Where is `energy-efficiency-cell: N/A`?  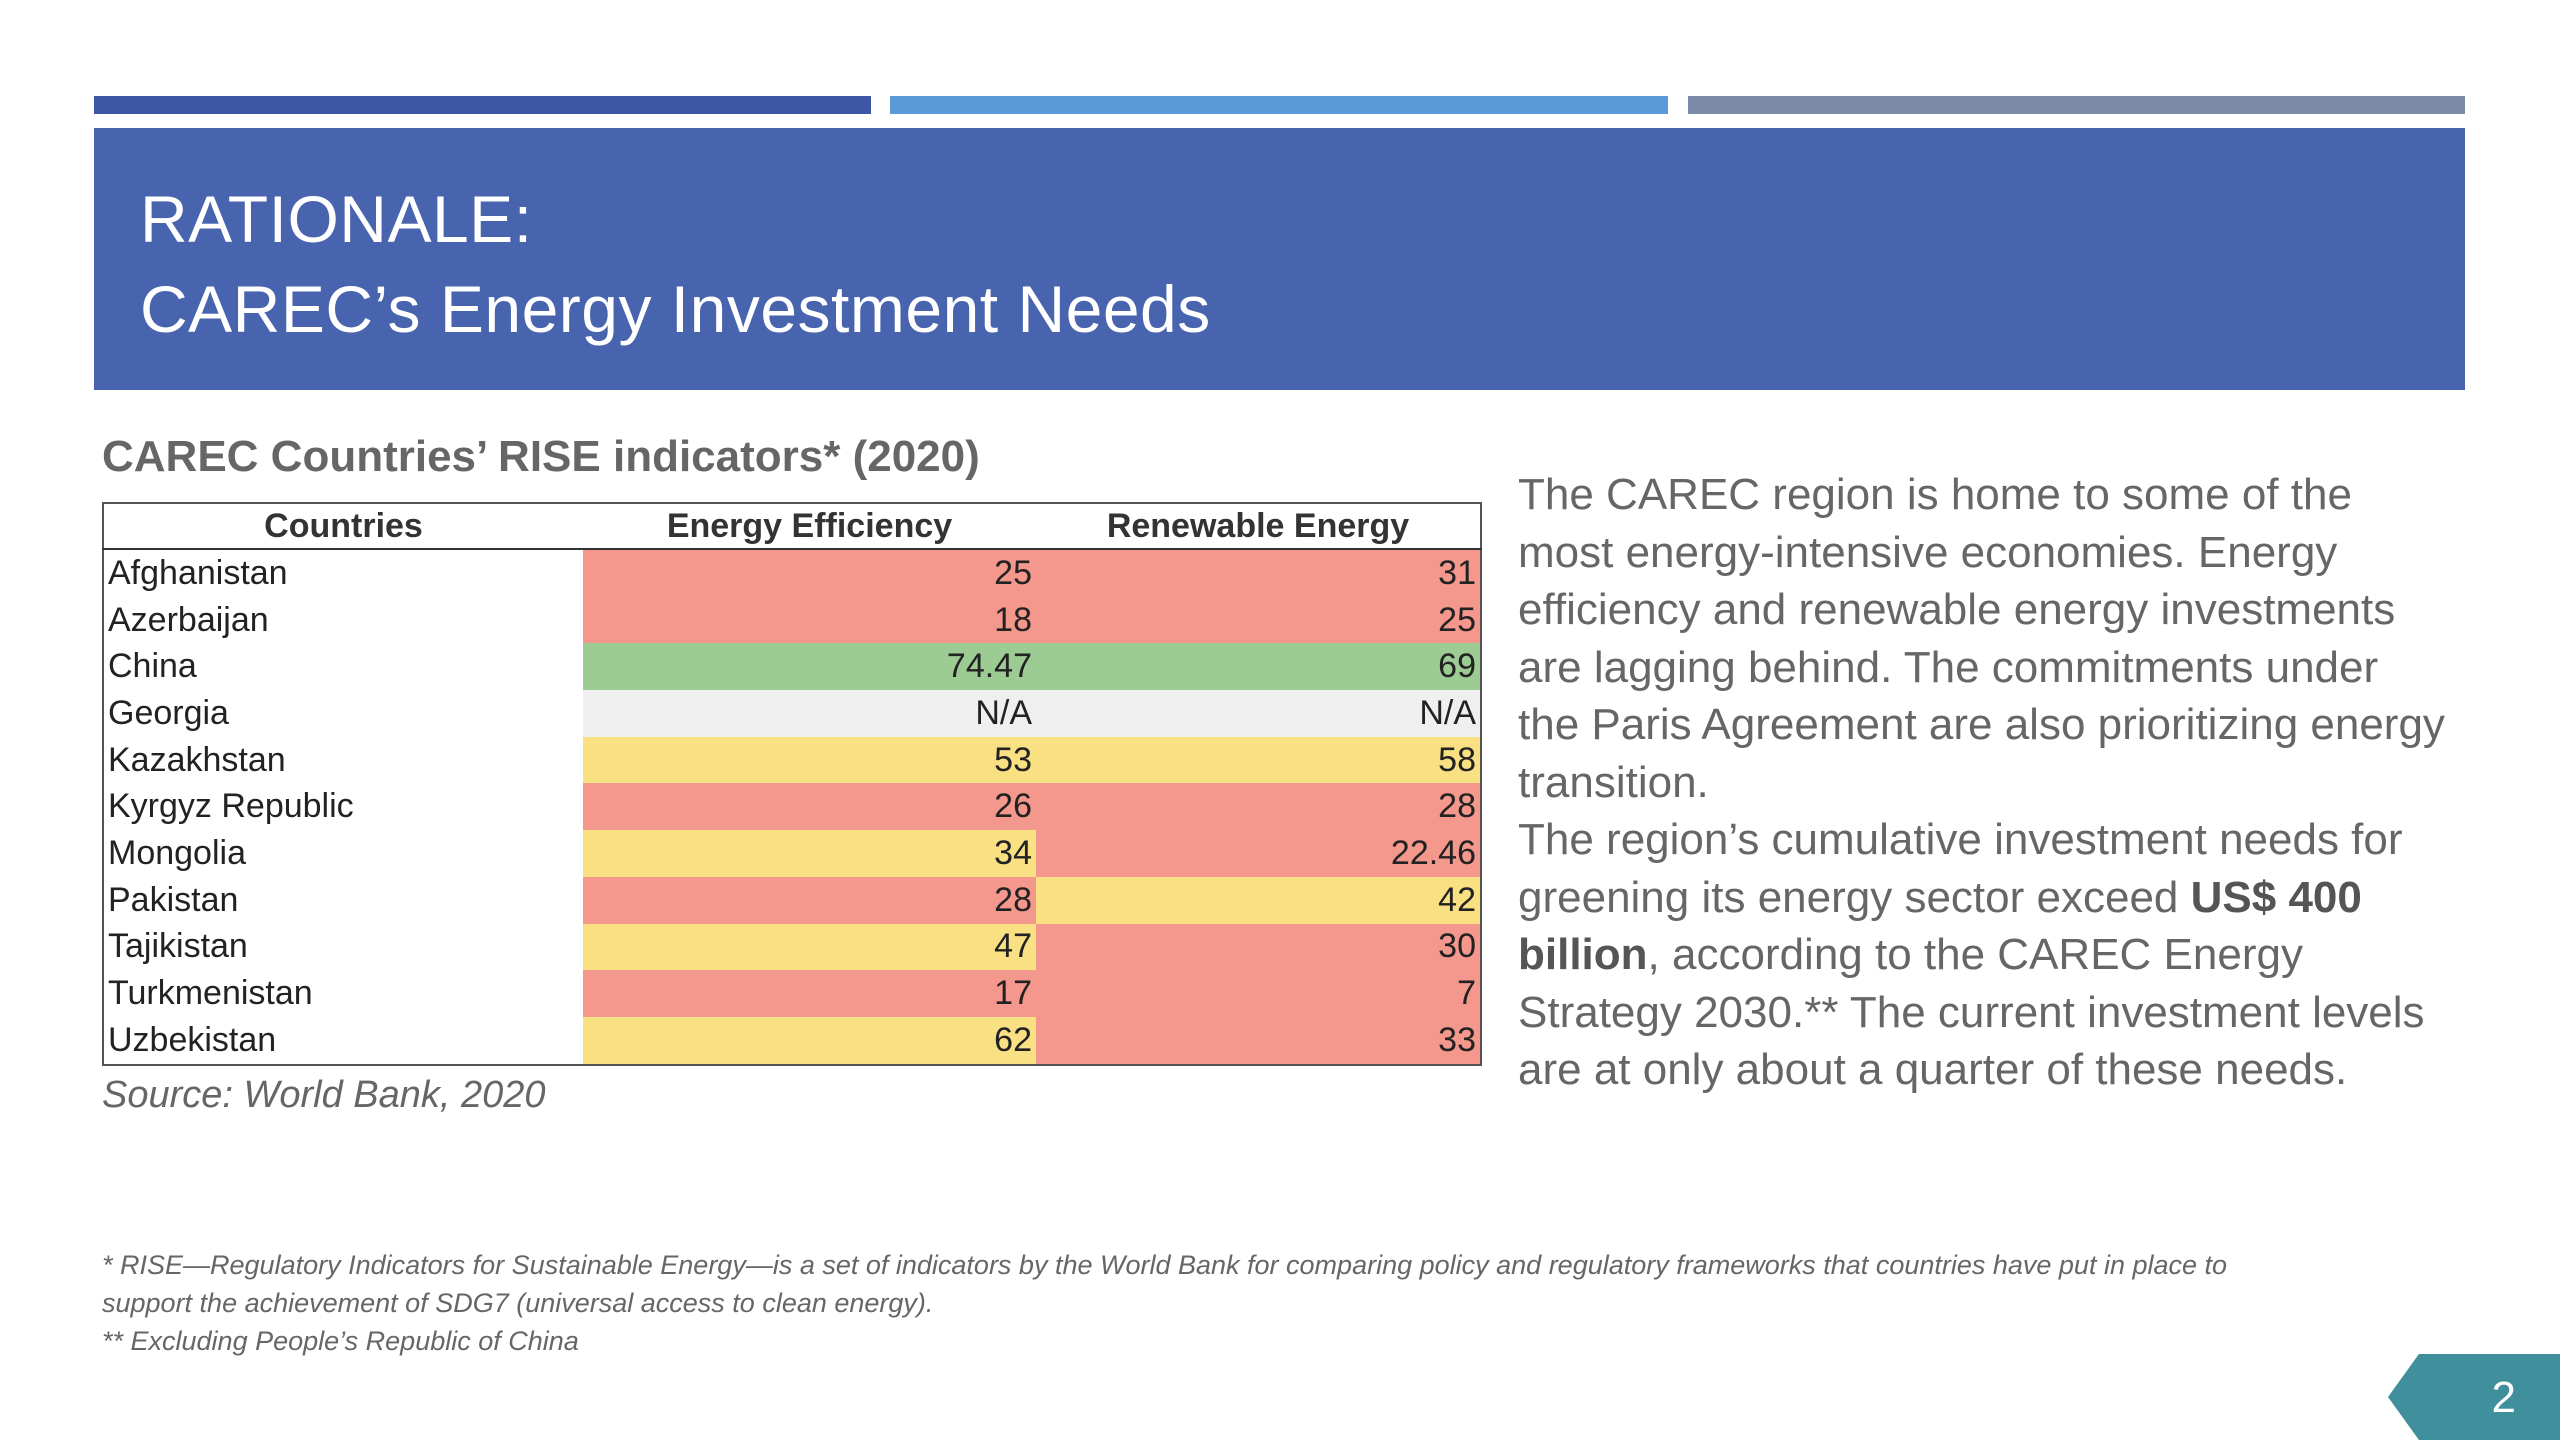 energy-efficiency-cell: N/A is located at coordinates (809, 713).